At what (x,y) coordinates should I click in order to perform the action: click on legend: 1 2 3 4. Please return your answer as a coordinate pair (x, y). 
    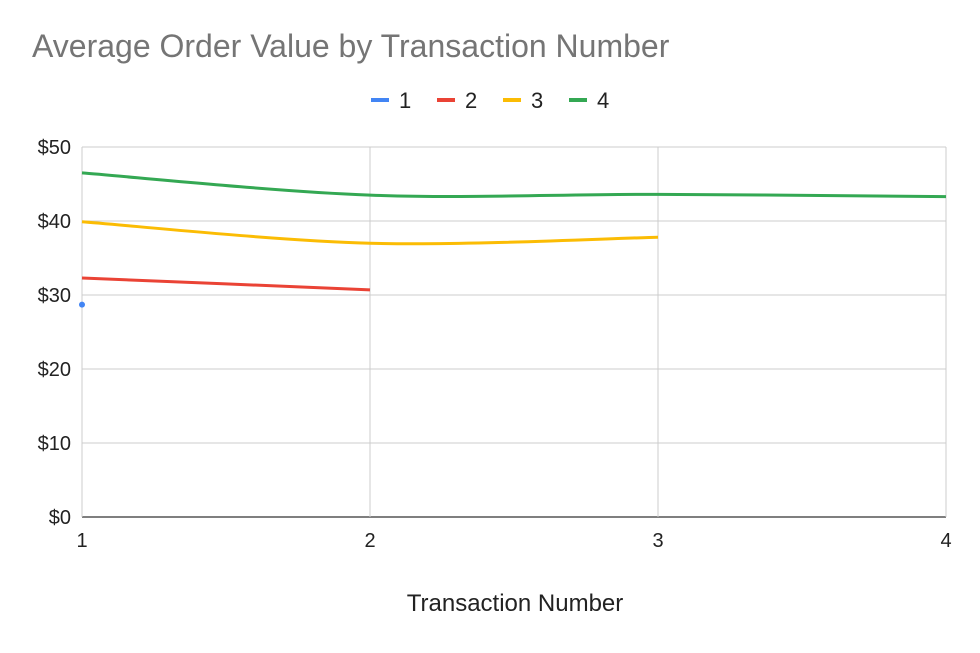
    Looking at the image, I should click on (490, 100).